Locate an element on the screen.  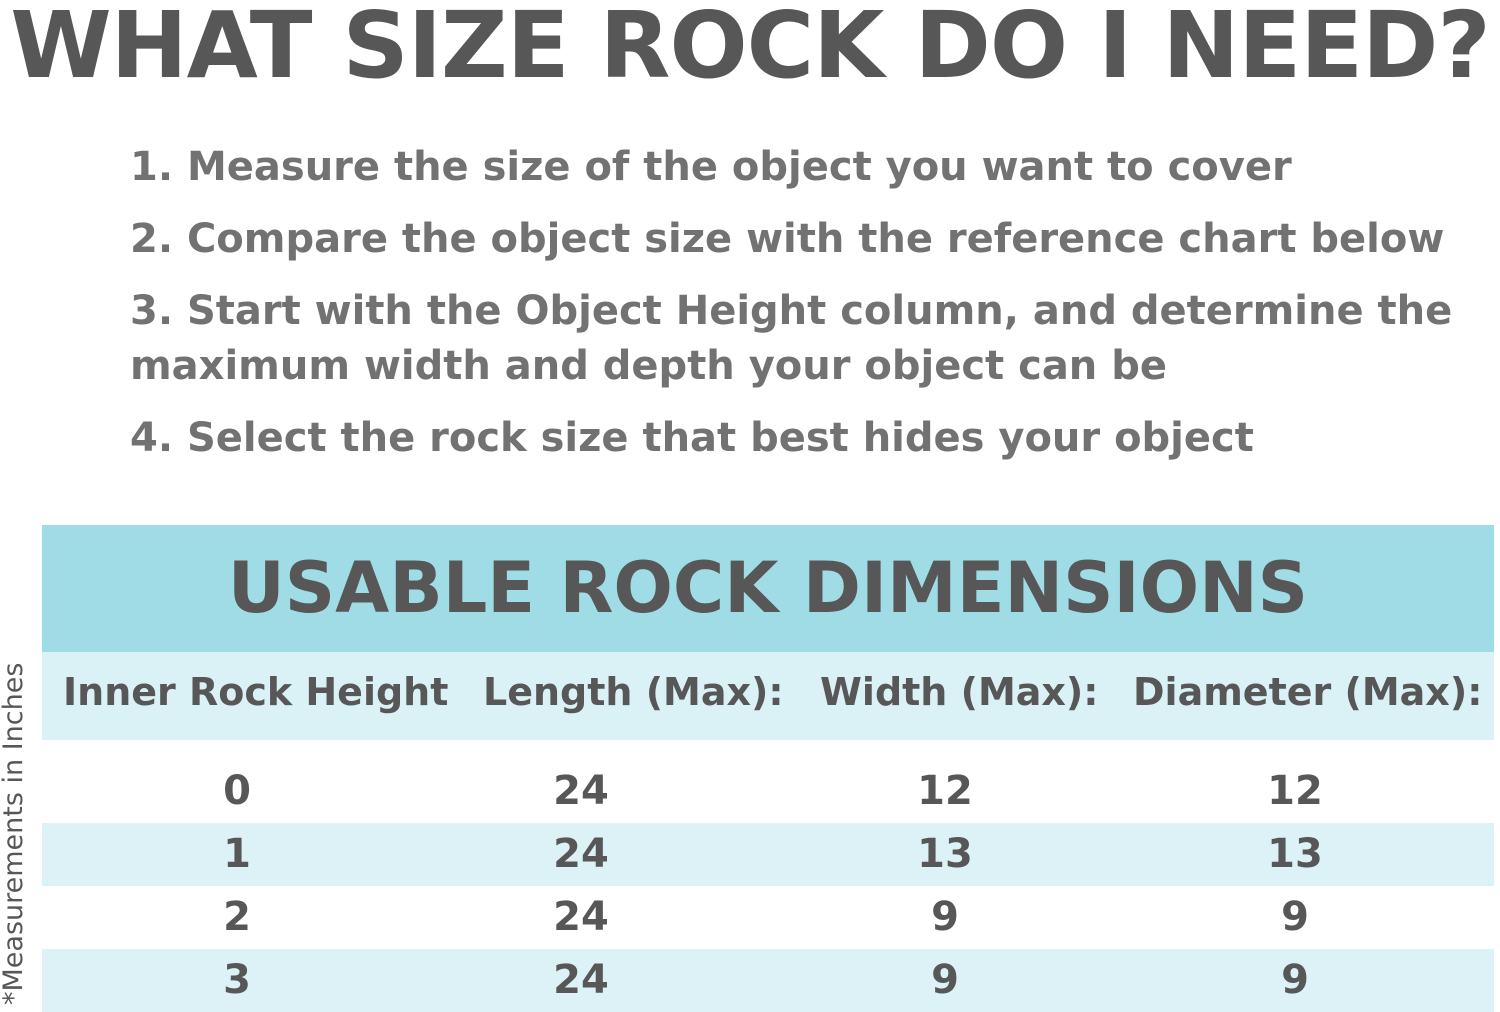
header-height: Inner Rock Height is located at coordinates (256, 692).